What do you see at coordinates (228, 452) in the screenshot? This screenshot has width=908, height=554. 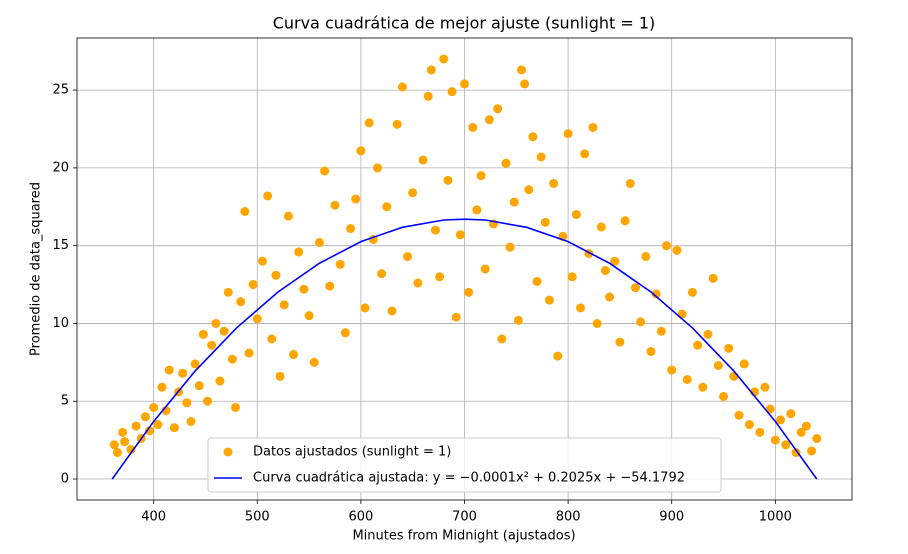 I see `legend-marker` at bounding box center [228, 452].